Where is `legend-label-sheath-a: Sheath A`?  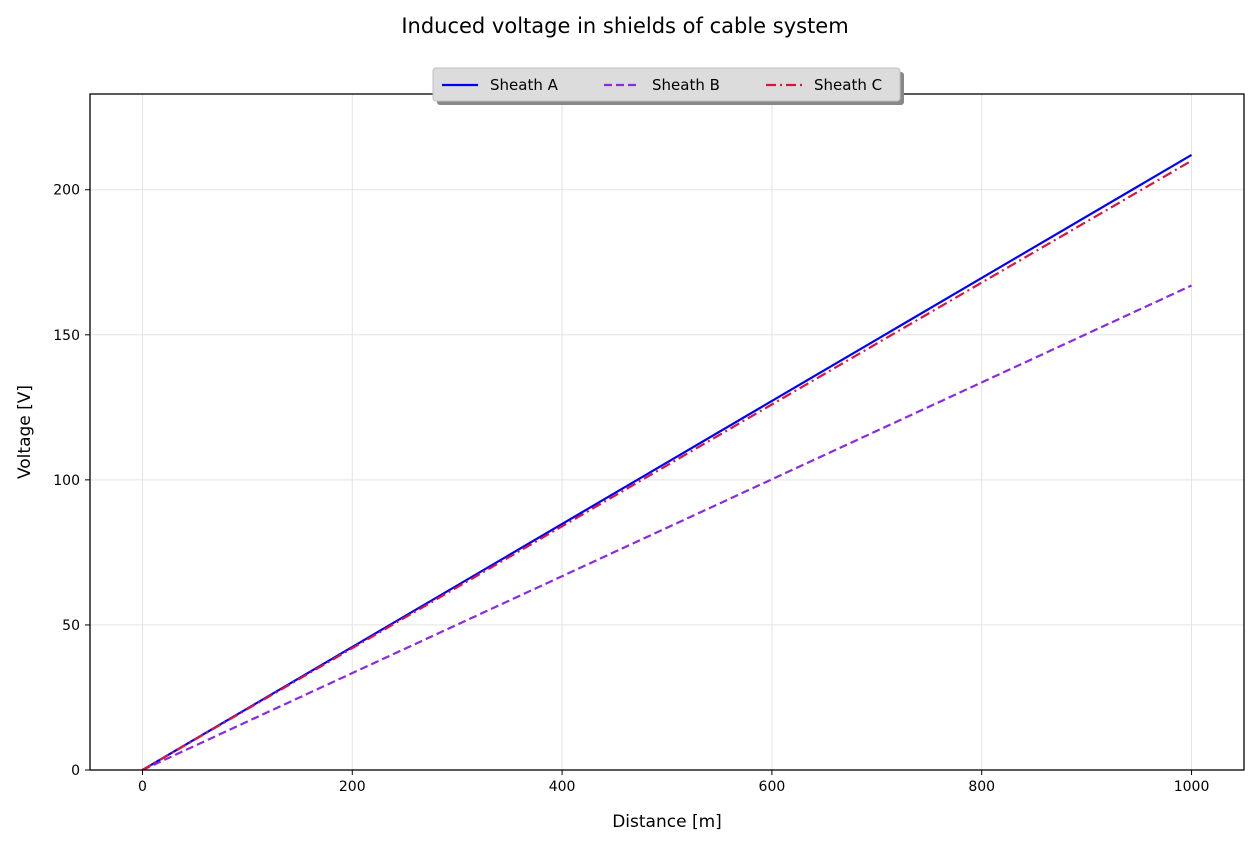
legend-label-sheath-a: Sheath A is located at coordinates (524, 85).